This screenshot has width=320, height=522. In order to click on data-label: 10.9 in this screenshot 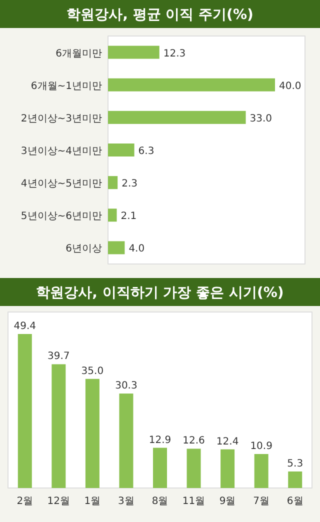, I will do `click(261, 446)`.